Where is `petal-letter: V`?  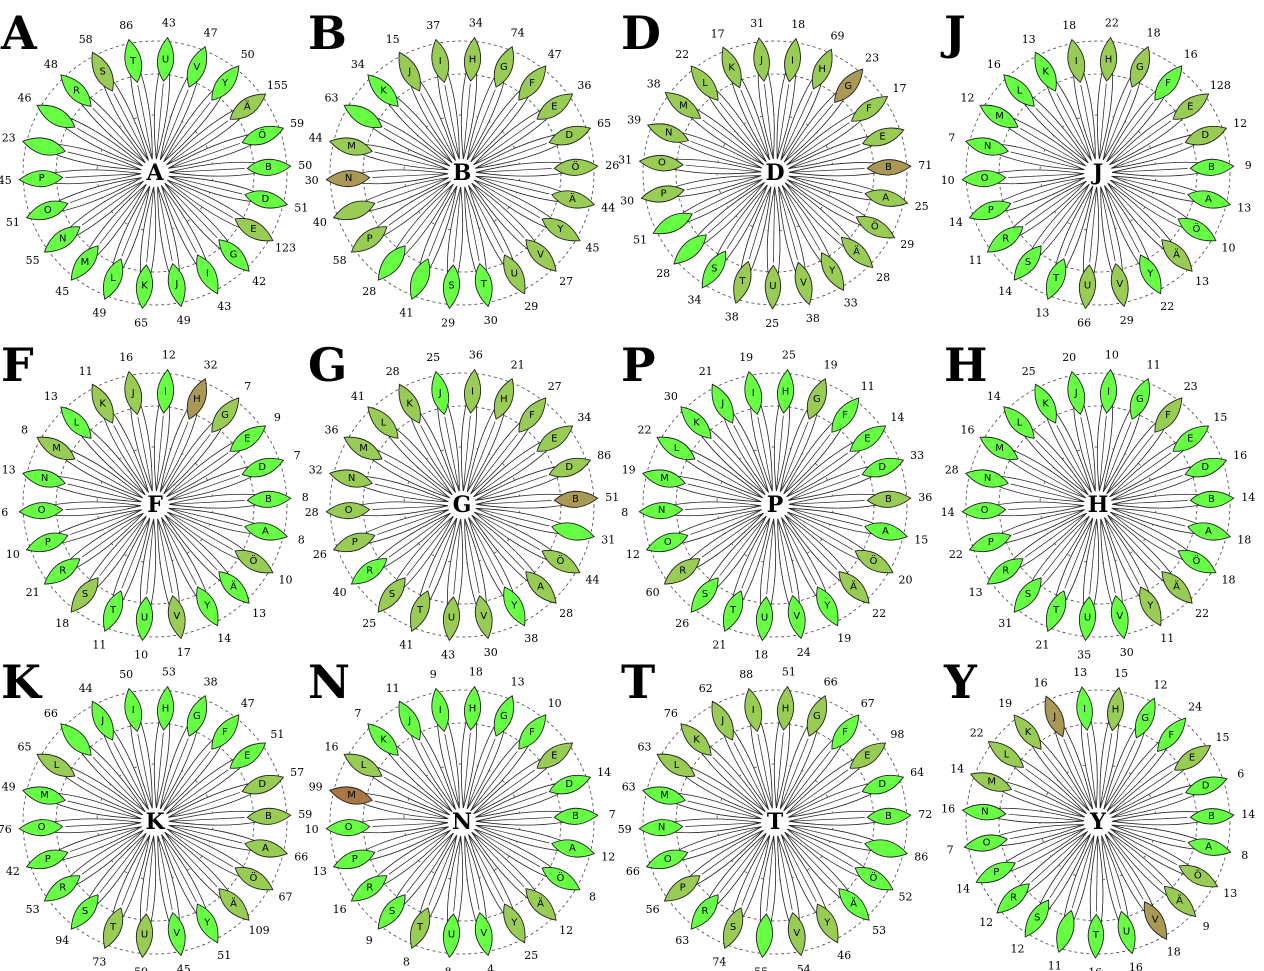 petal-letter: V is located at coordinates (796, 616).